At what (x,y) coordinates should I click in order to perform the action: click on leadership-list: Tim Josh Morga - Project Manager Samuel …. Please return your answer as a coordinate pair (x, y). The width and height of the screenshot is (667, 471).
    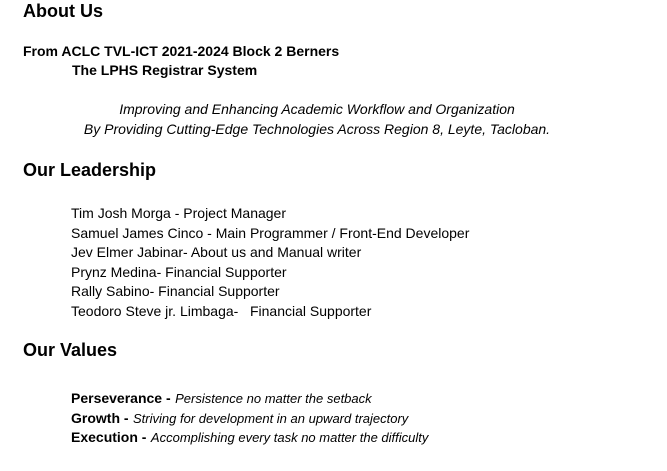
    Looking at the image, I should click on (270, 263).